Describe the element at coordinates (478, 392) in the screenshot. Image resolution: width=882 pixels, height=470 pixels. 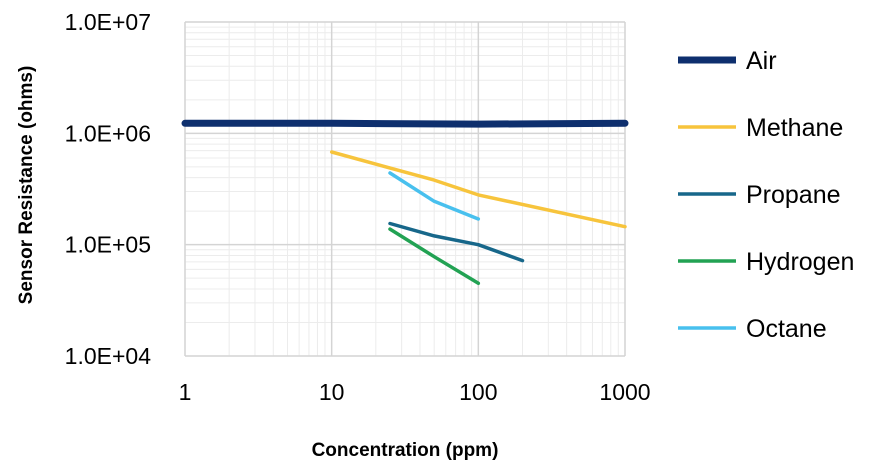
I see `x-tick-label: 100` at that location.